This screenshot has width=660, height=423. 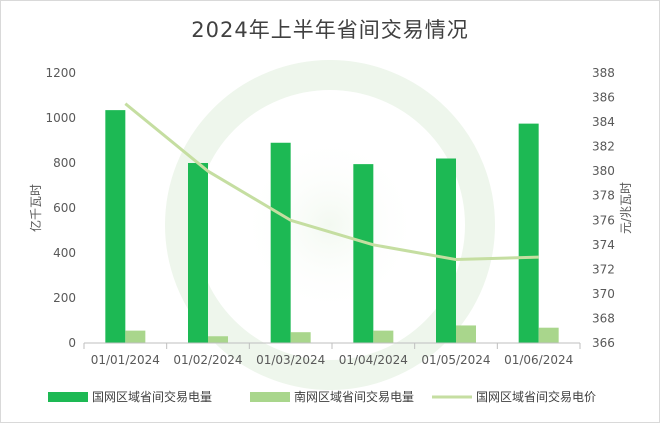 I want to click on x-tick-label: 01/05/2024, so click(x=455, y=360).